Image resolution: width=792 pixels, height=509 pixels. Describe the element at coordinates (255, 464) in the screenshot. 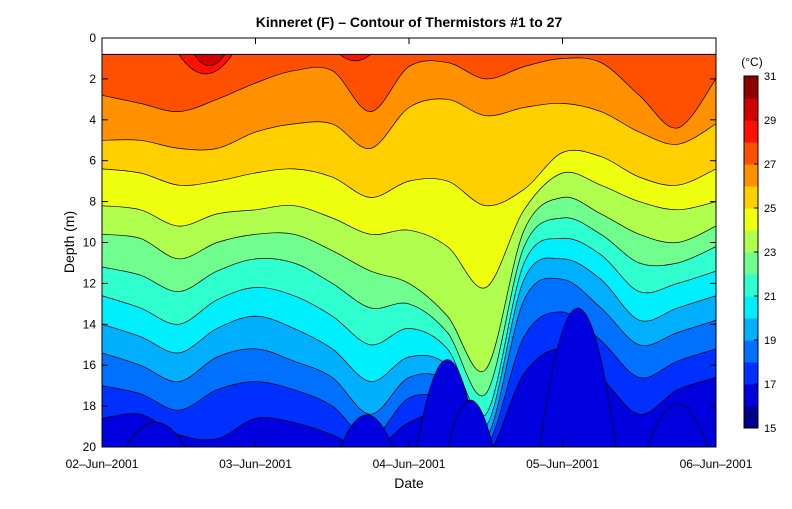

I see `x-tick-label-1: 03–Jun–2001` at that location.